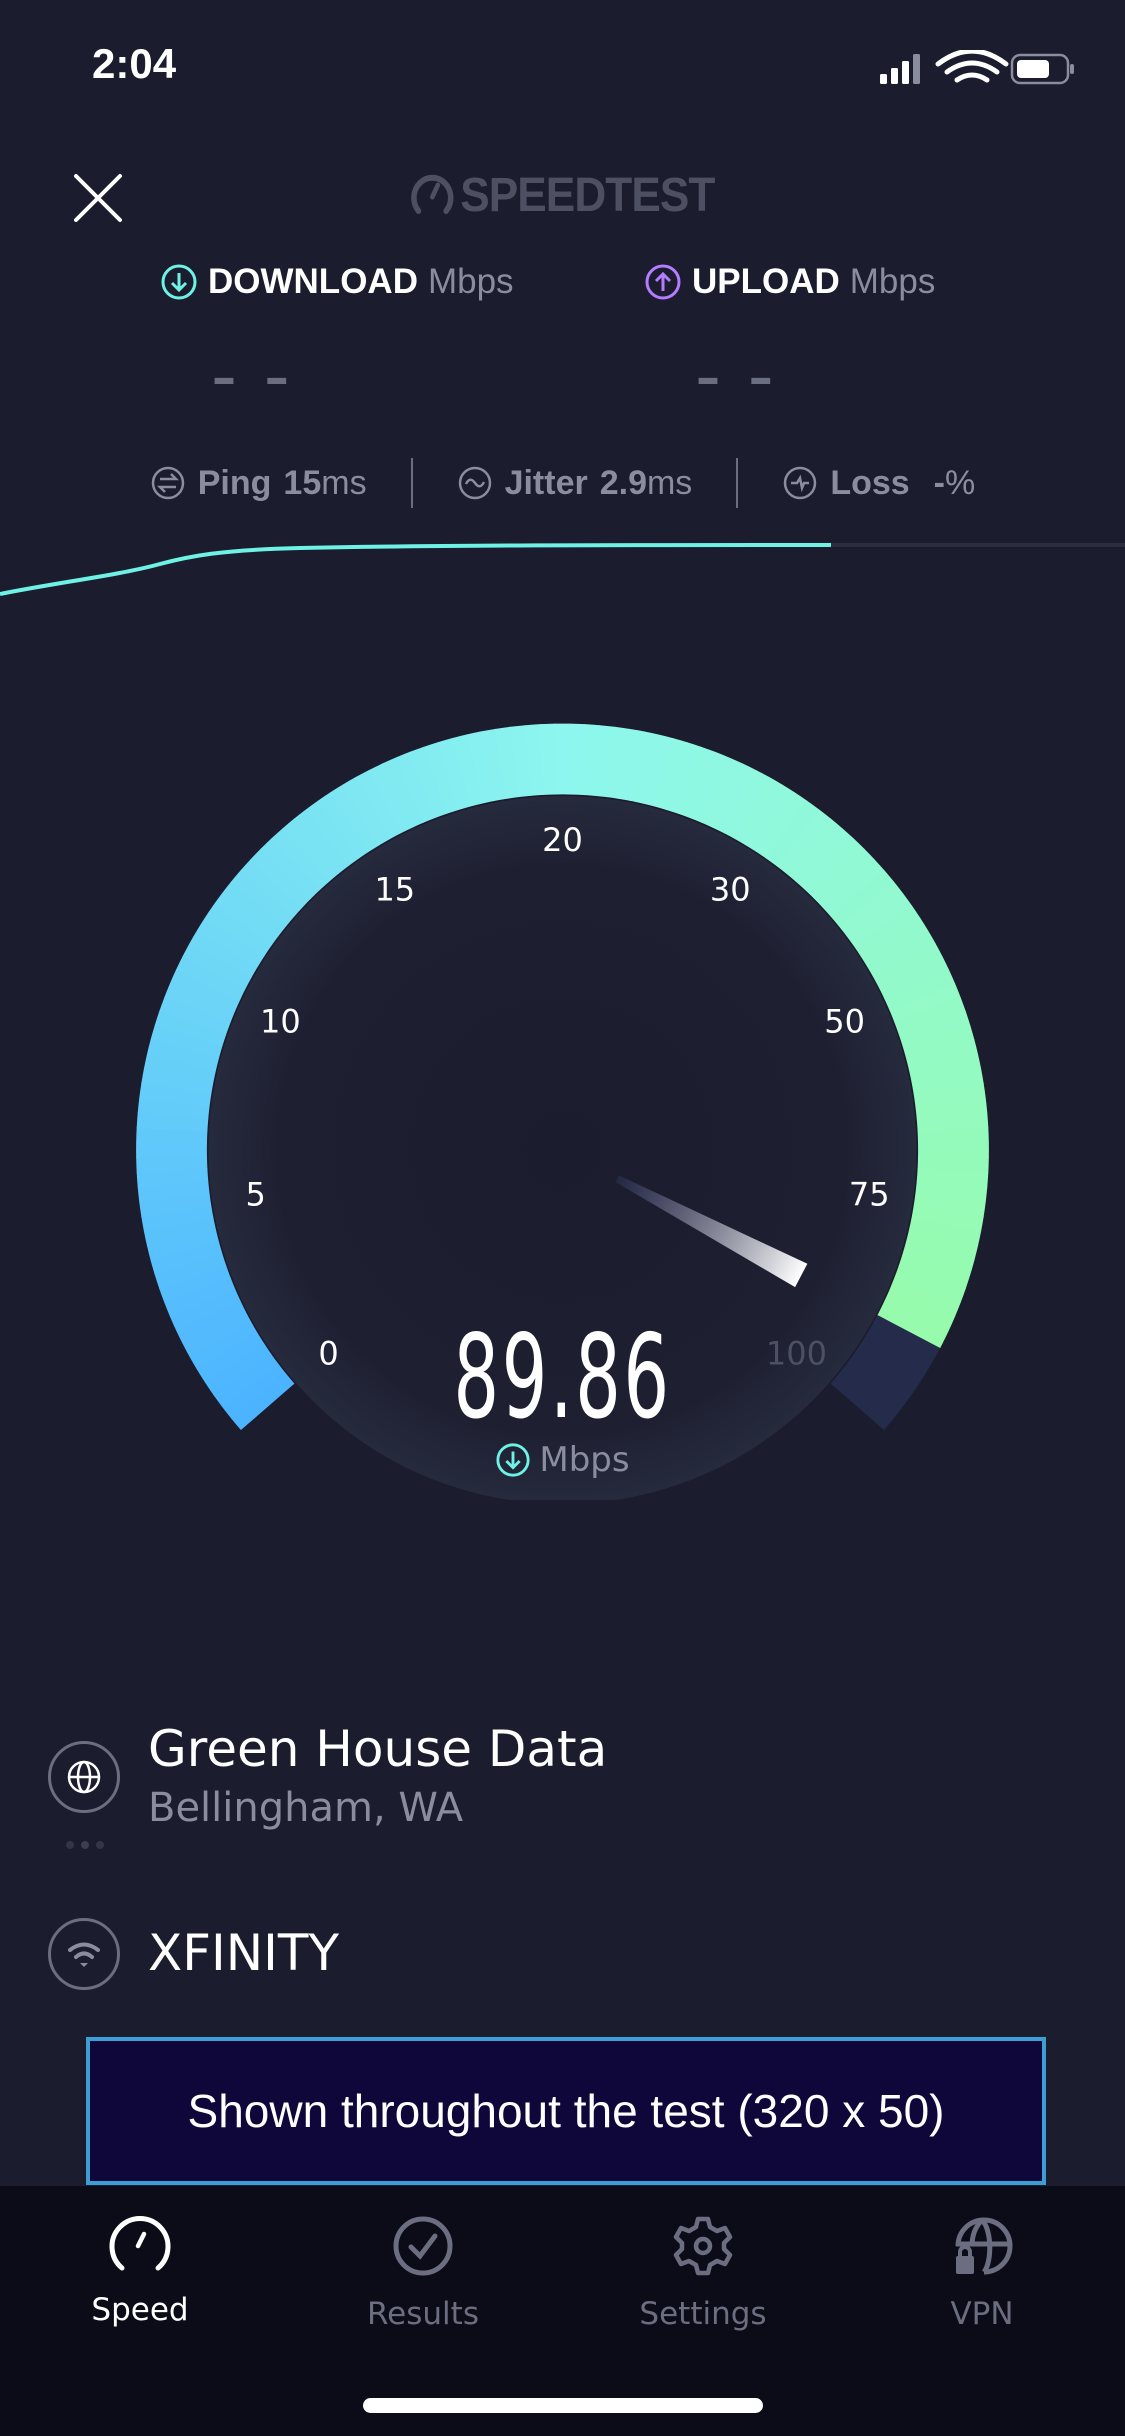 The image size is (1125, 2436). Describe the element at coordinates (623, 482) in the screenshot. I see `jitter-number: 2.9` at that location.